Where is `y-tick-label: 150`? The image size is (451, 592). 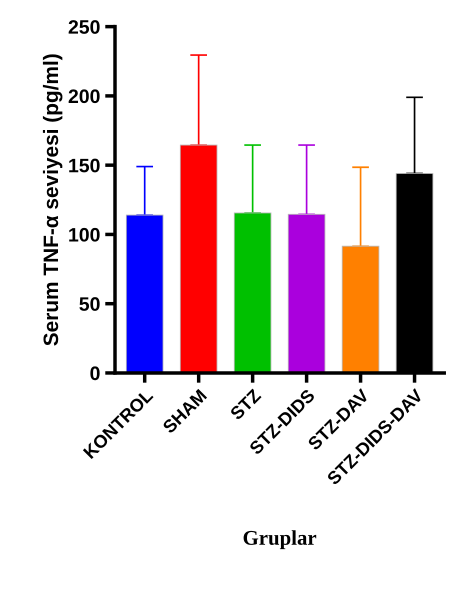 y-tick-label: 150 is located at coordinates (84, 165).